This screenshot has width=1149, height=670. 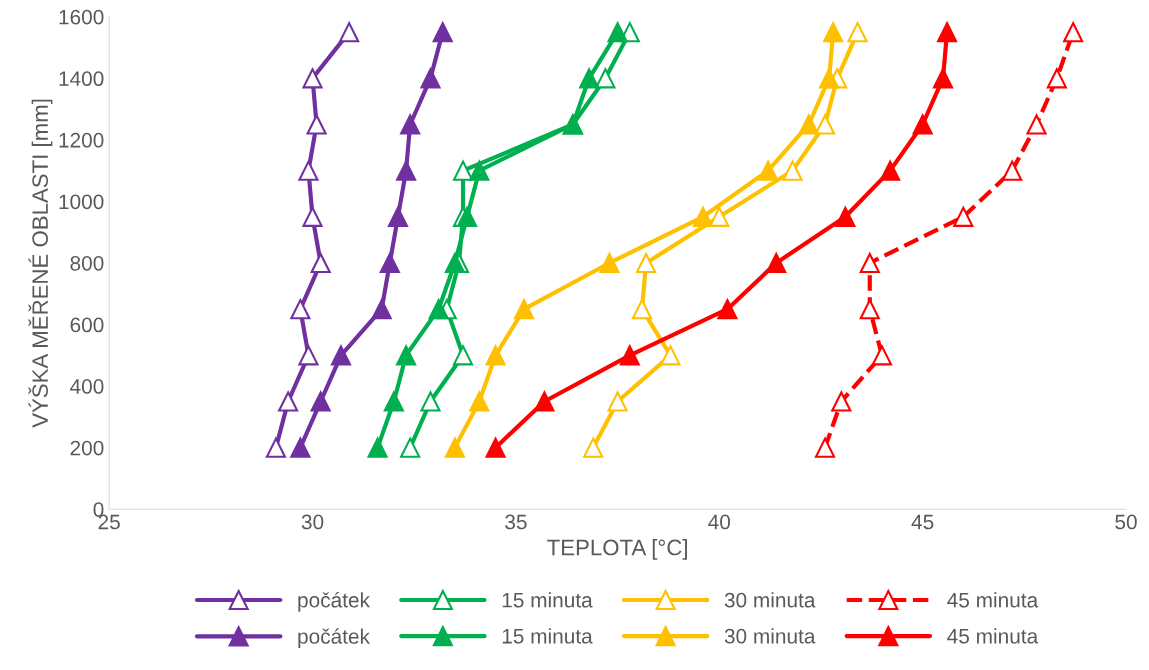 I want to click on x-tick-label: 35, so click(x=516, y=522).